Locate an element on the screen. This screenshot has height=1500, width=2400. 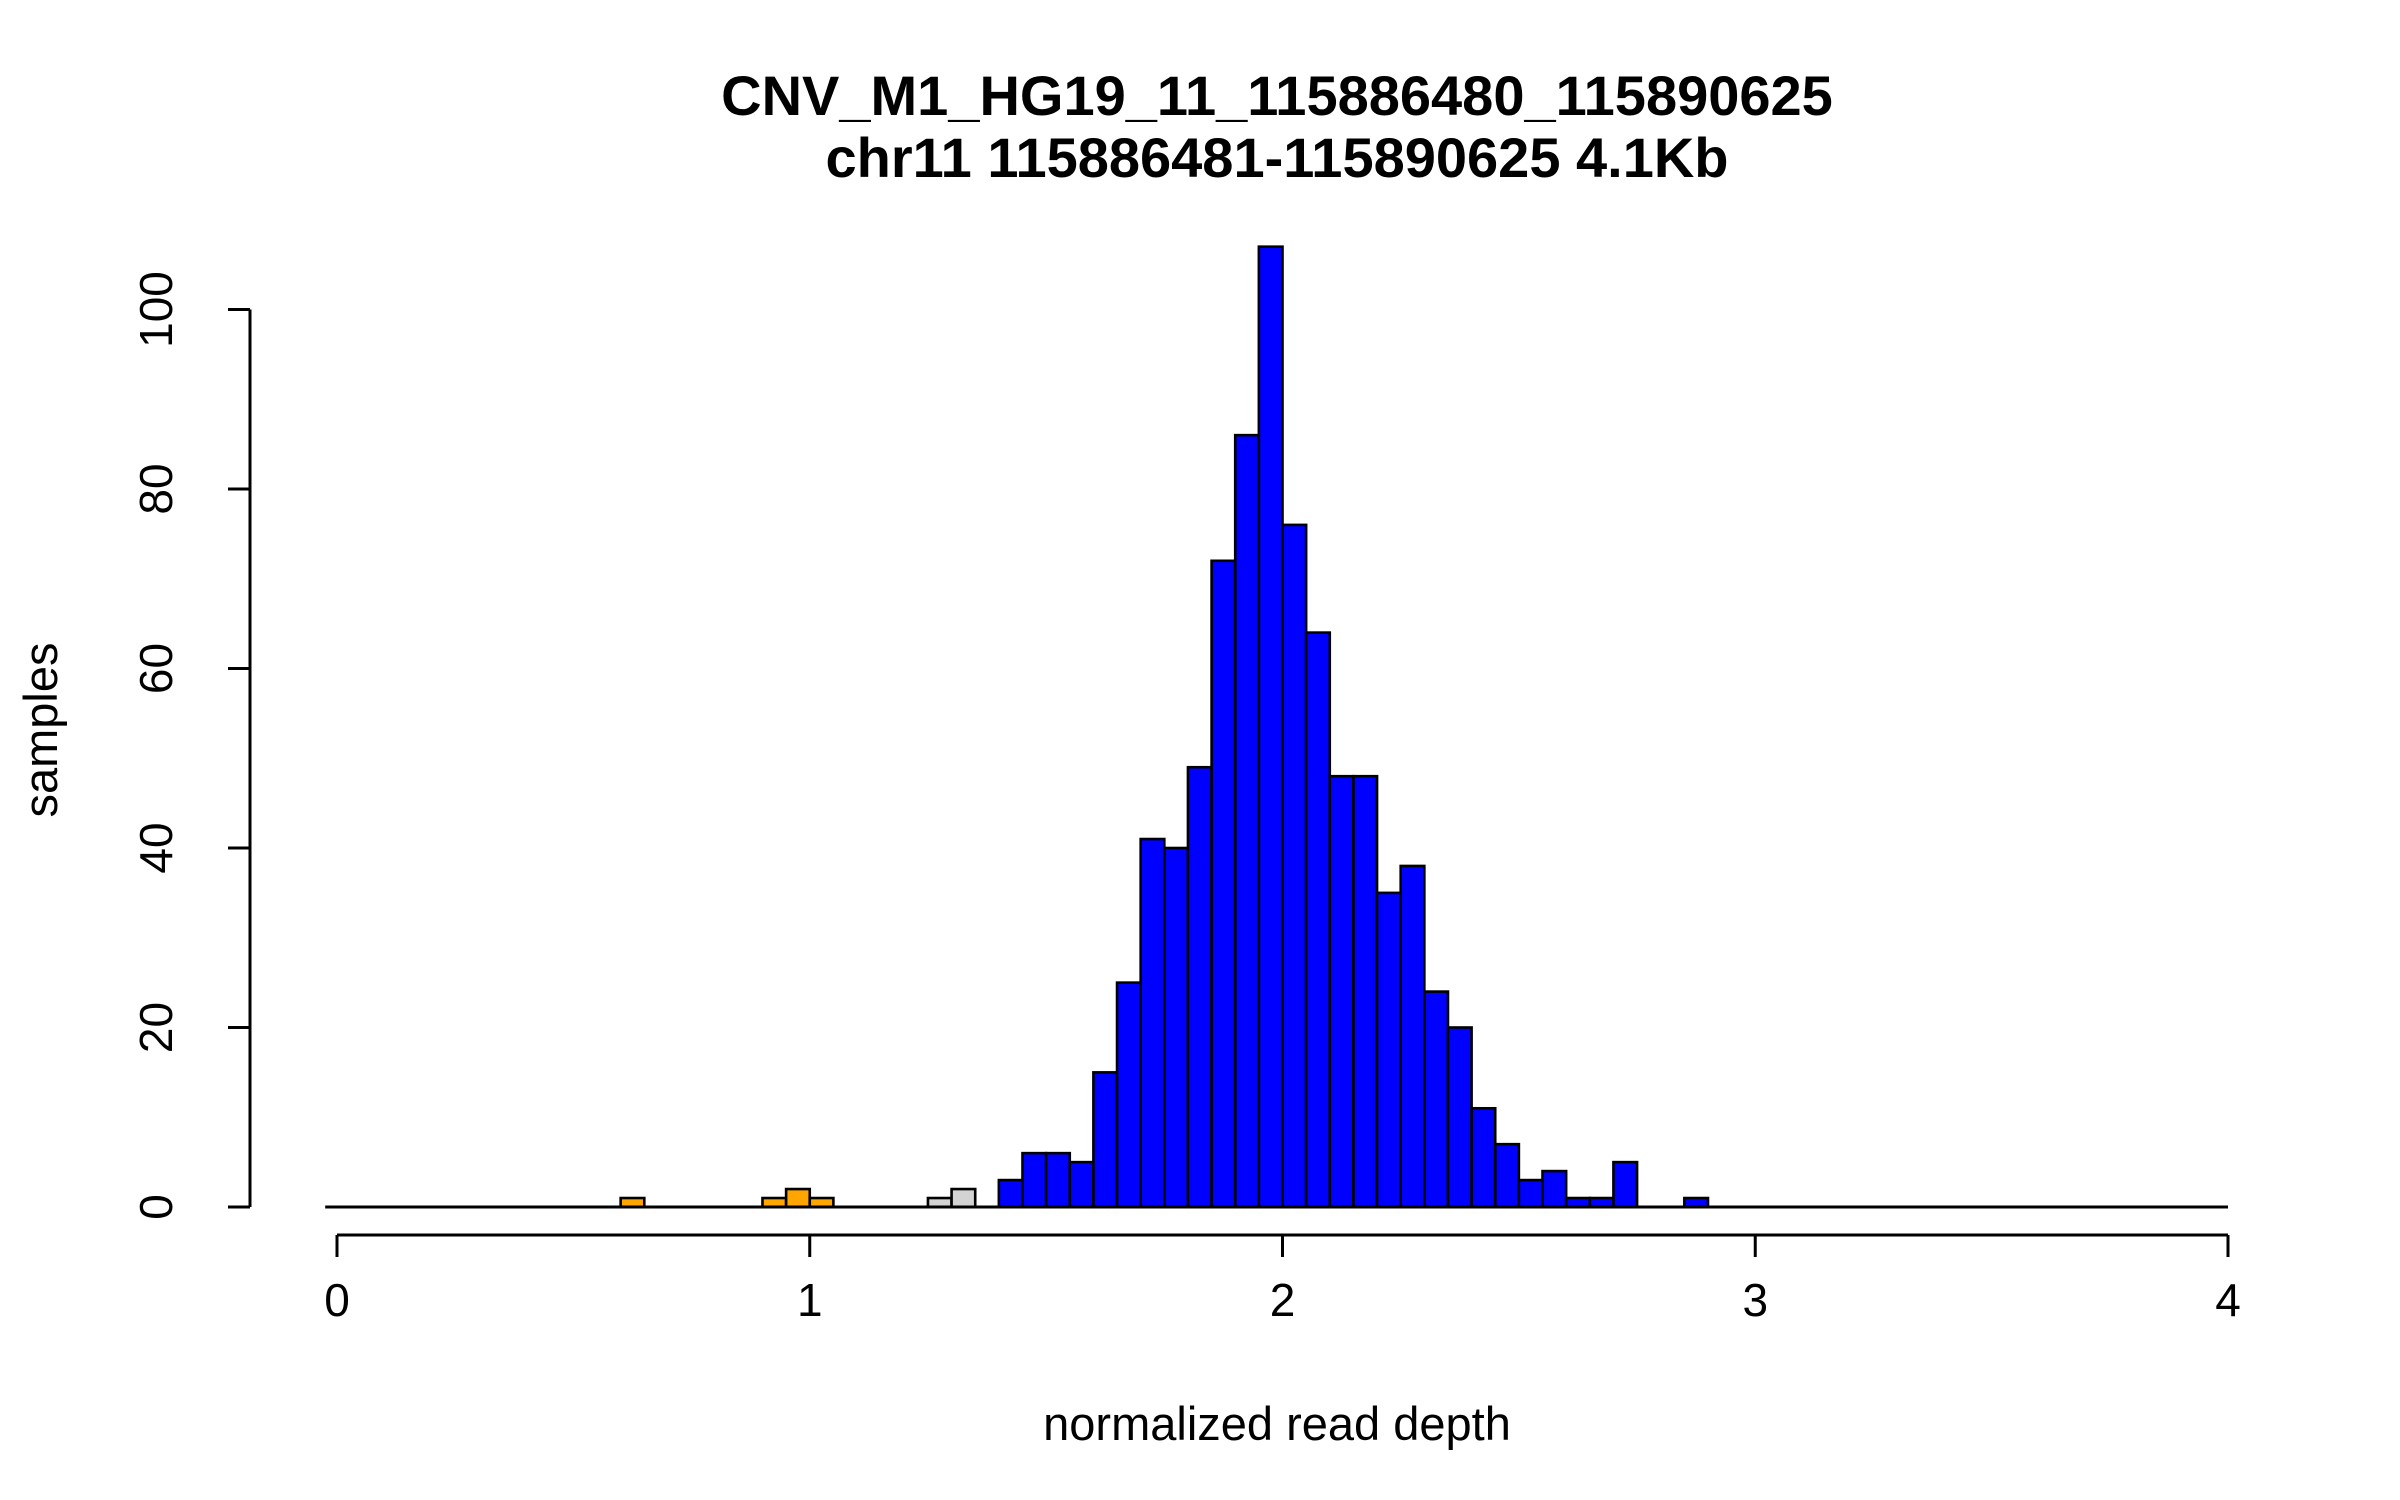
x-tick-label: 3 is located at coordinates (1755, 1300).